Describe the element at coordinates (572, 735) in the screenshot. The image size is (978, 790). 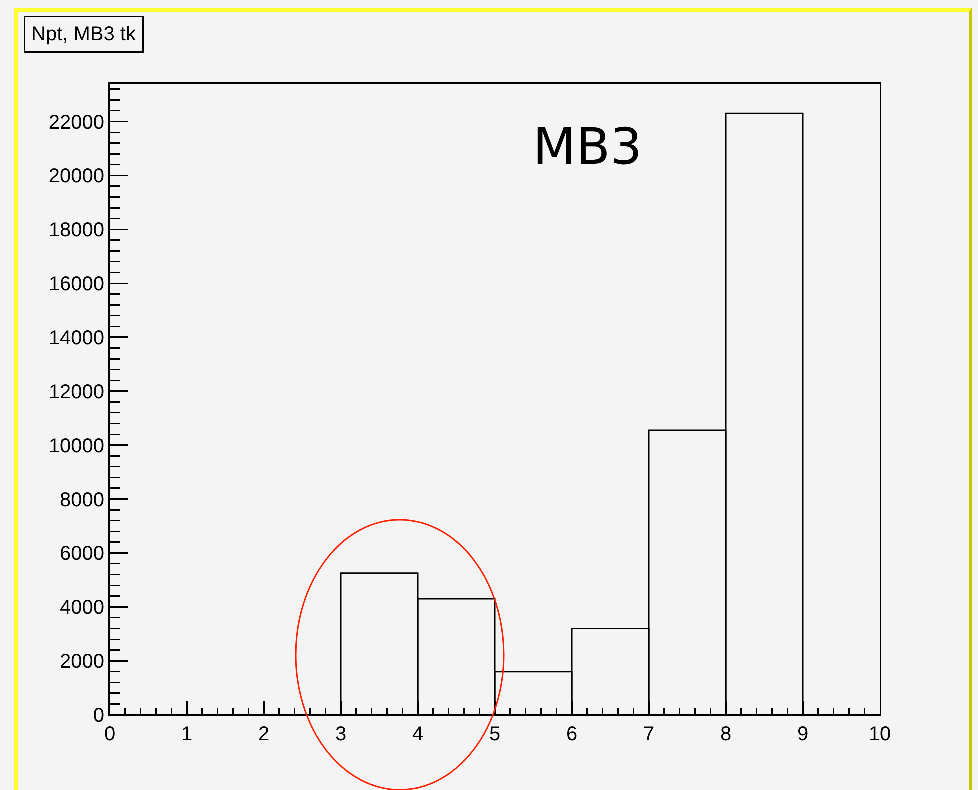
I see `x-tick-label: 6` at that location.